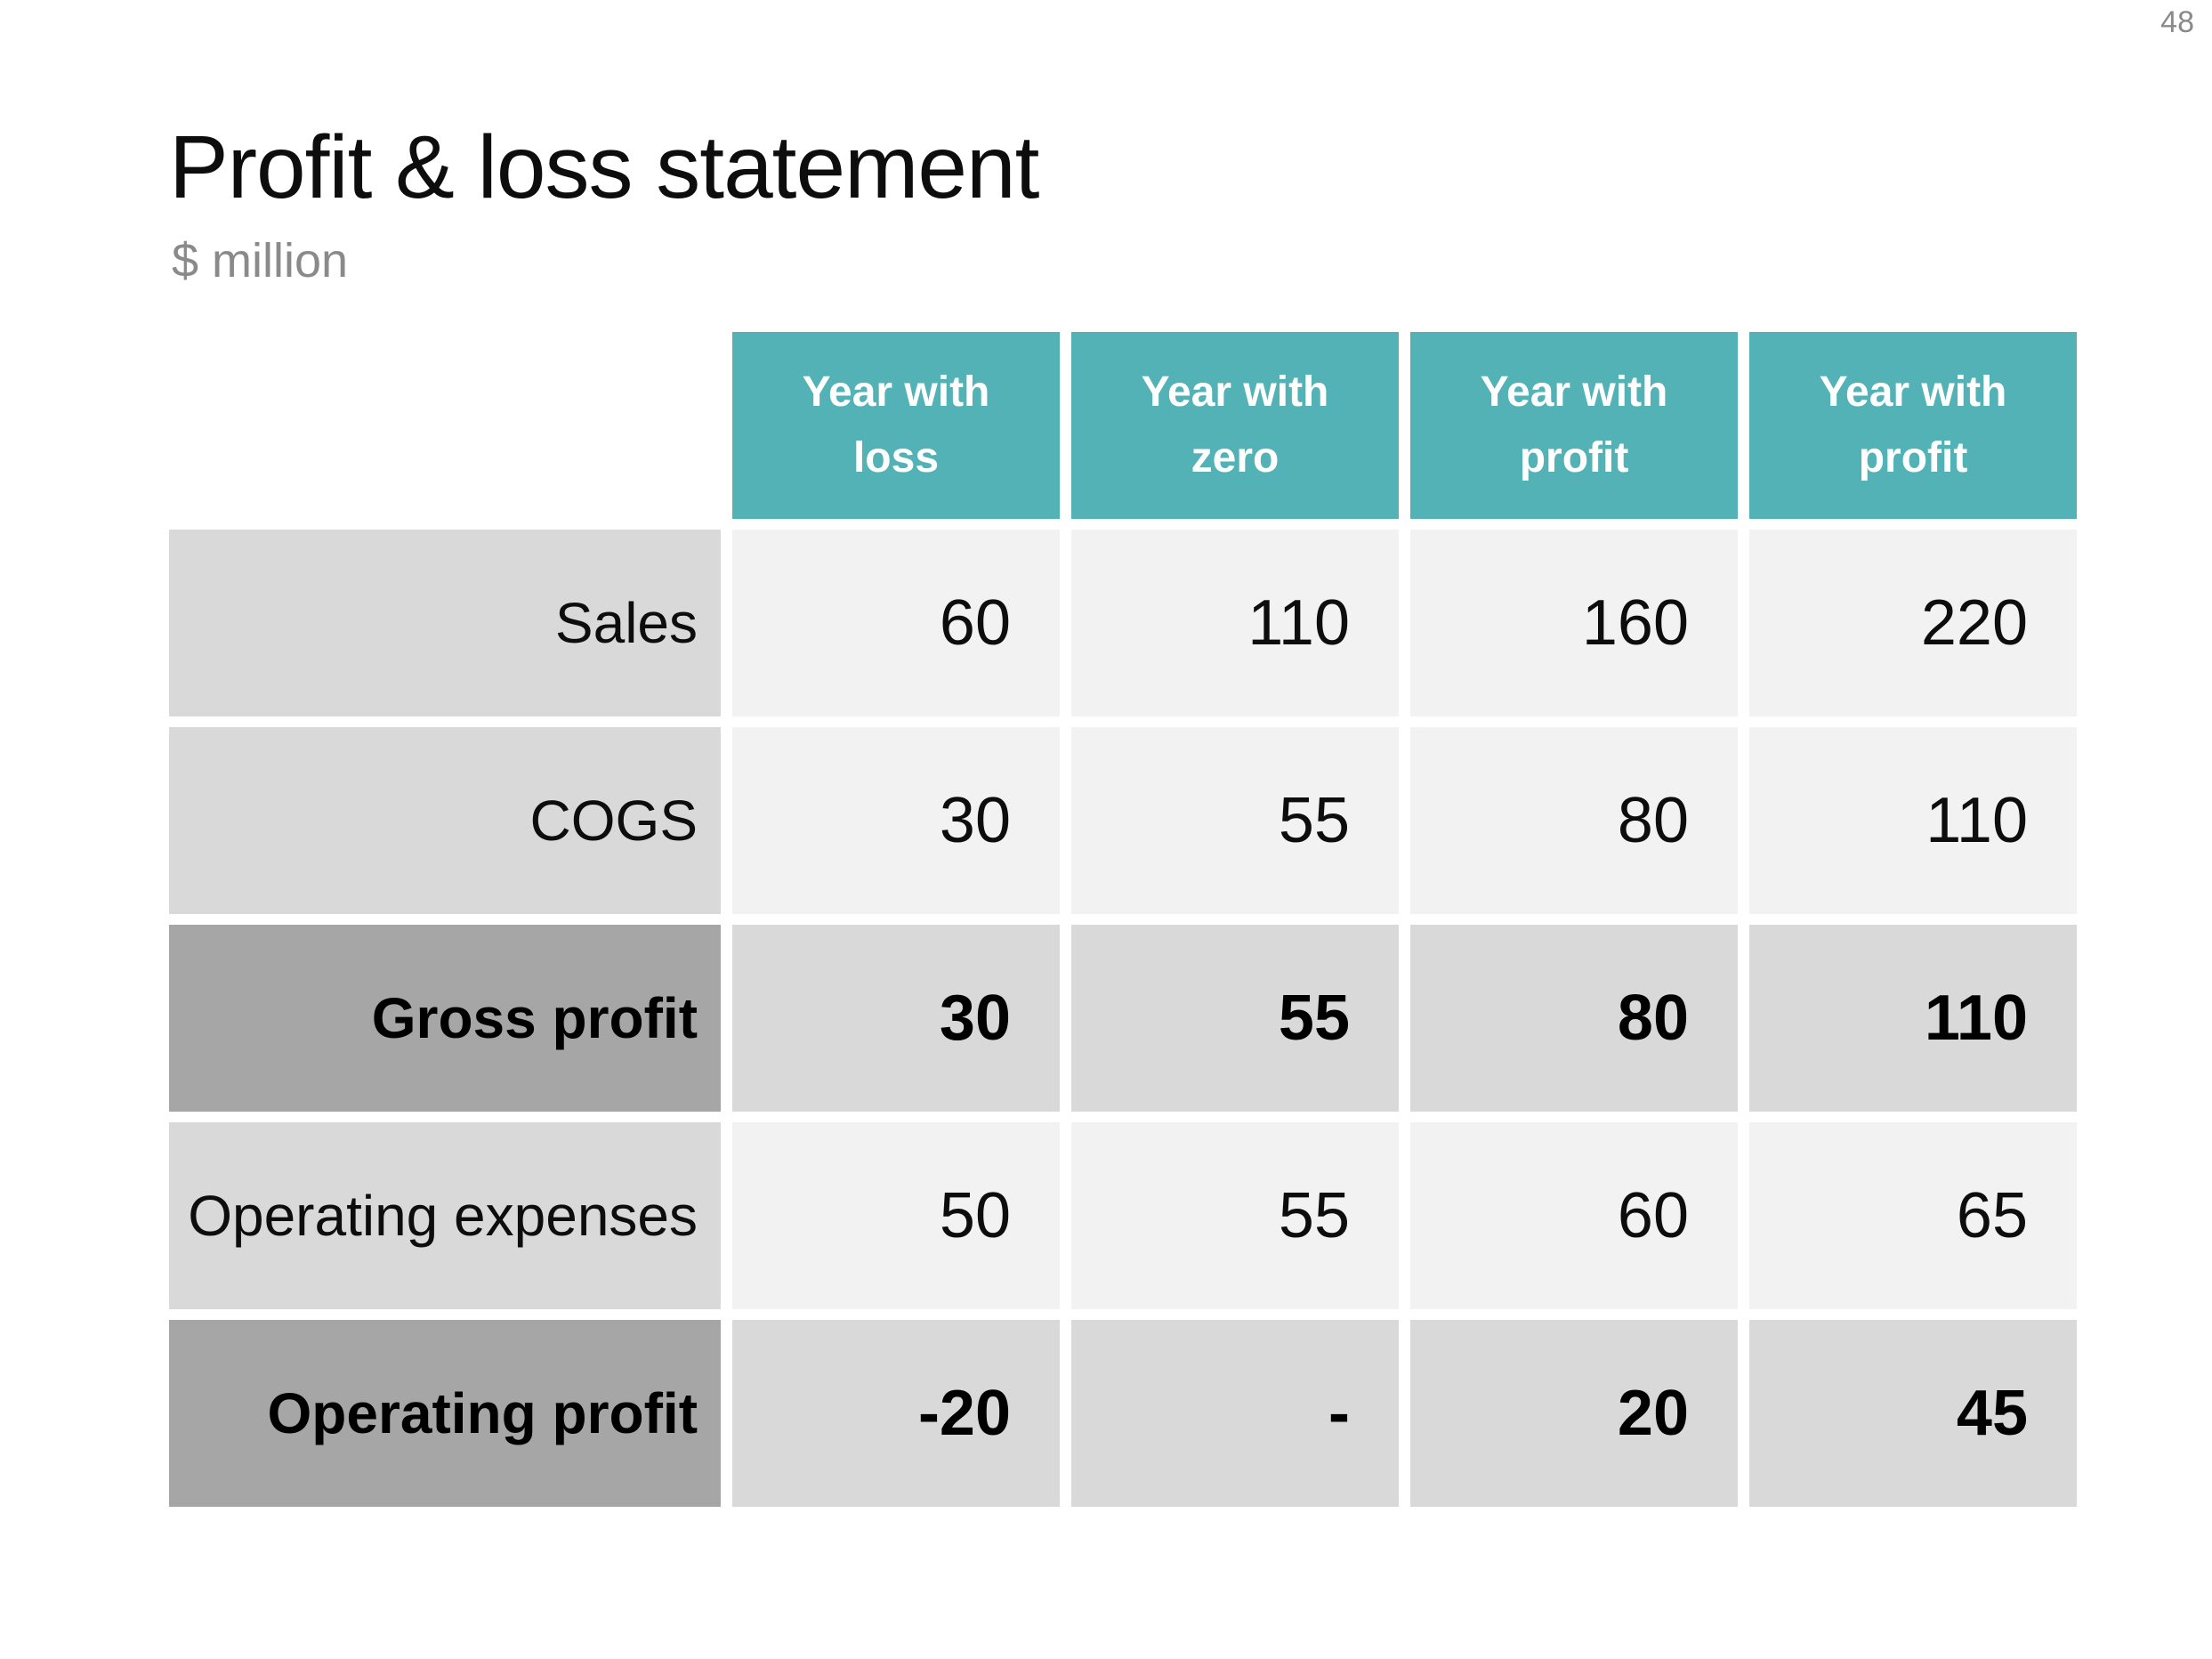 The height and width of the screenshot is (1659, 2212). What do you see at coordinates (896, 820) in the screenshot?
I see `cell-cogs-year-with-loss: 30` at bounding box center [896, 820].